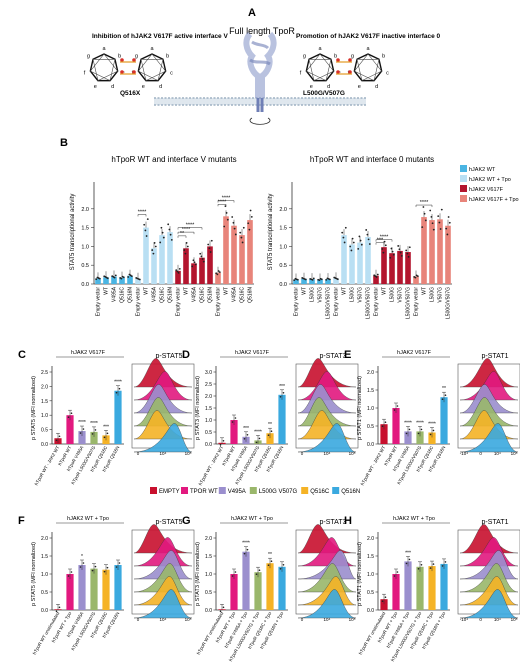 The image size is (520, 672). What do you see at coordinates (155, 294) in the screenshot?
I see `x-tick-label: V495A` at bounding box center [155, 294].